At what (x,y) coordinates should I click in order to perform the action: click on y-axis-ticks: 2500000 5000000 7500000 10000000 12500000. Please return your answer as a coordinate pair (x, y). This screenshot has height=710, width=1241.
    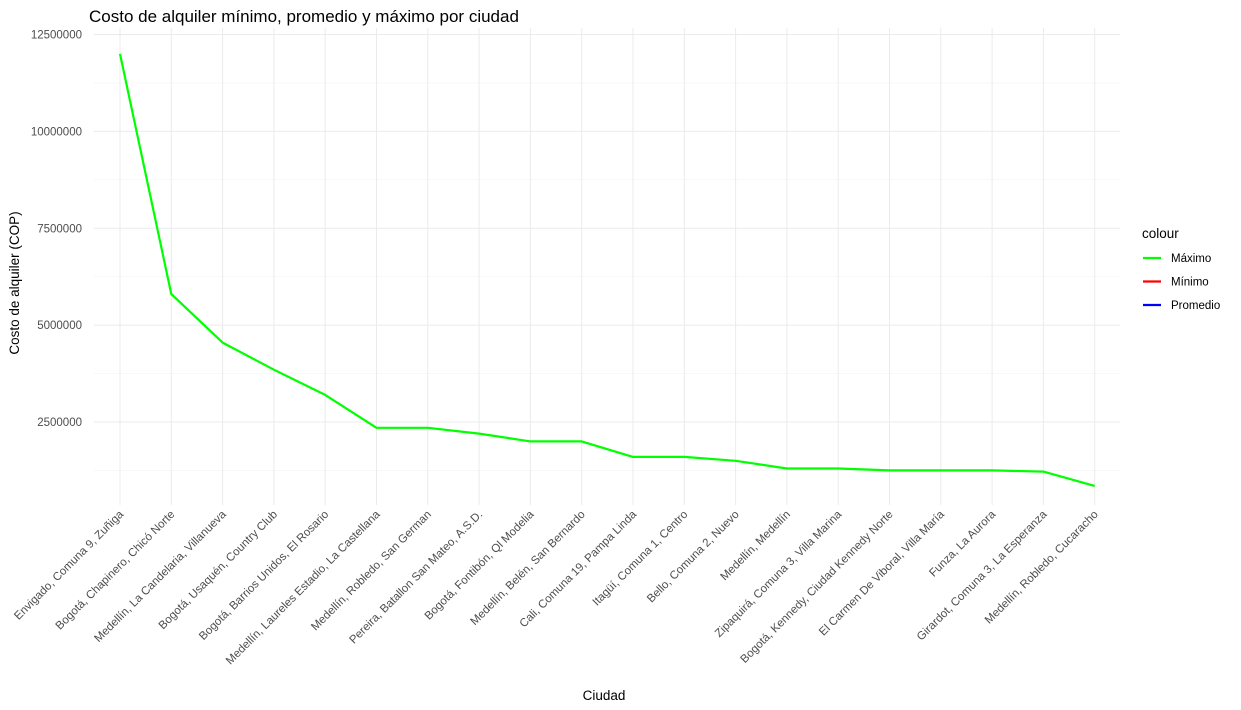
    Looking at the image, I should click on (56, 230).